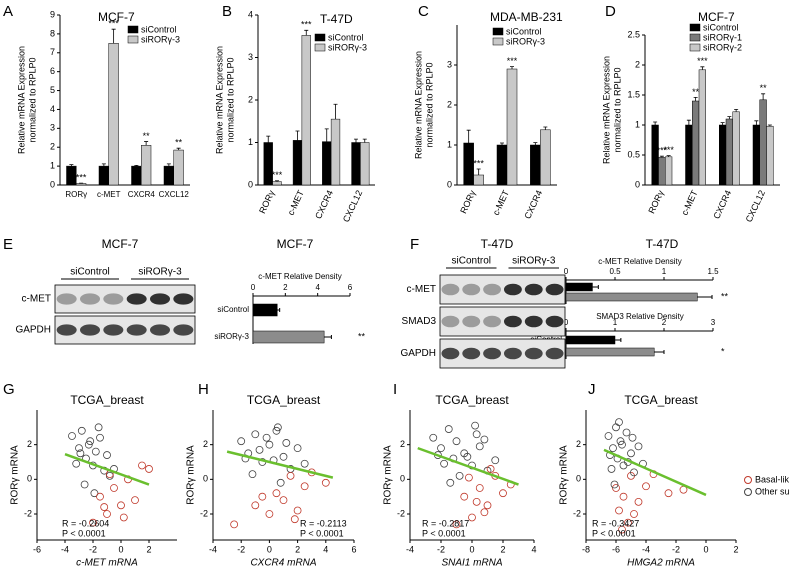  What do you see at coordinates (468, 466) in the screenshot?
I see `trend-line` at bounding box center [468, 466].